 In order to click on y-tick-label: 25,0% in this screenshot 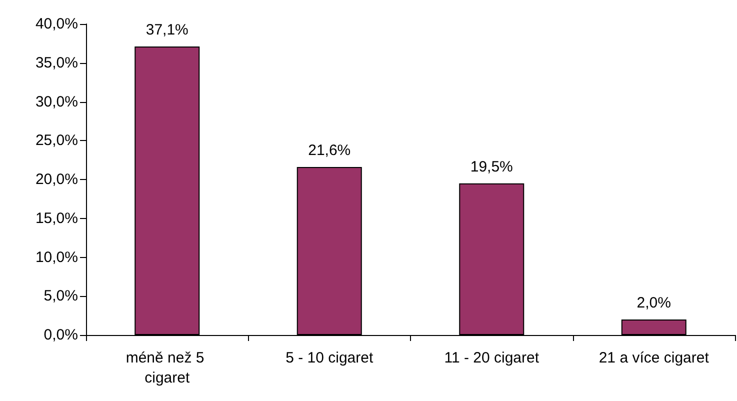, I will do `click(56, 141)`.